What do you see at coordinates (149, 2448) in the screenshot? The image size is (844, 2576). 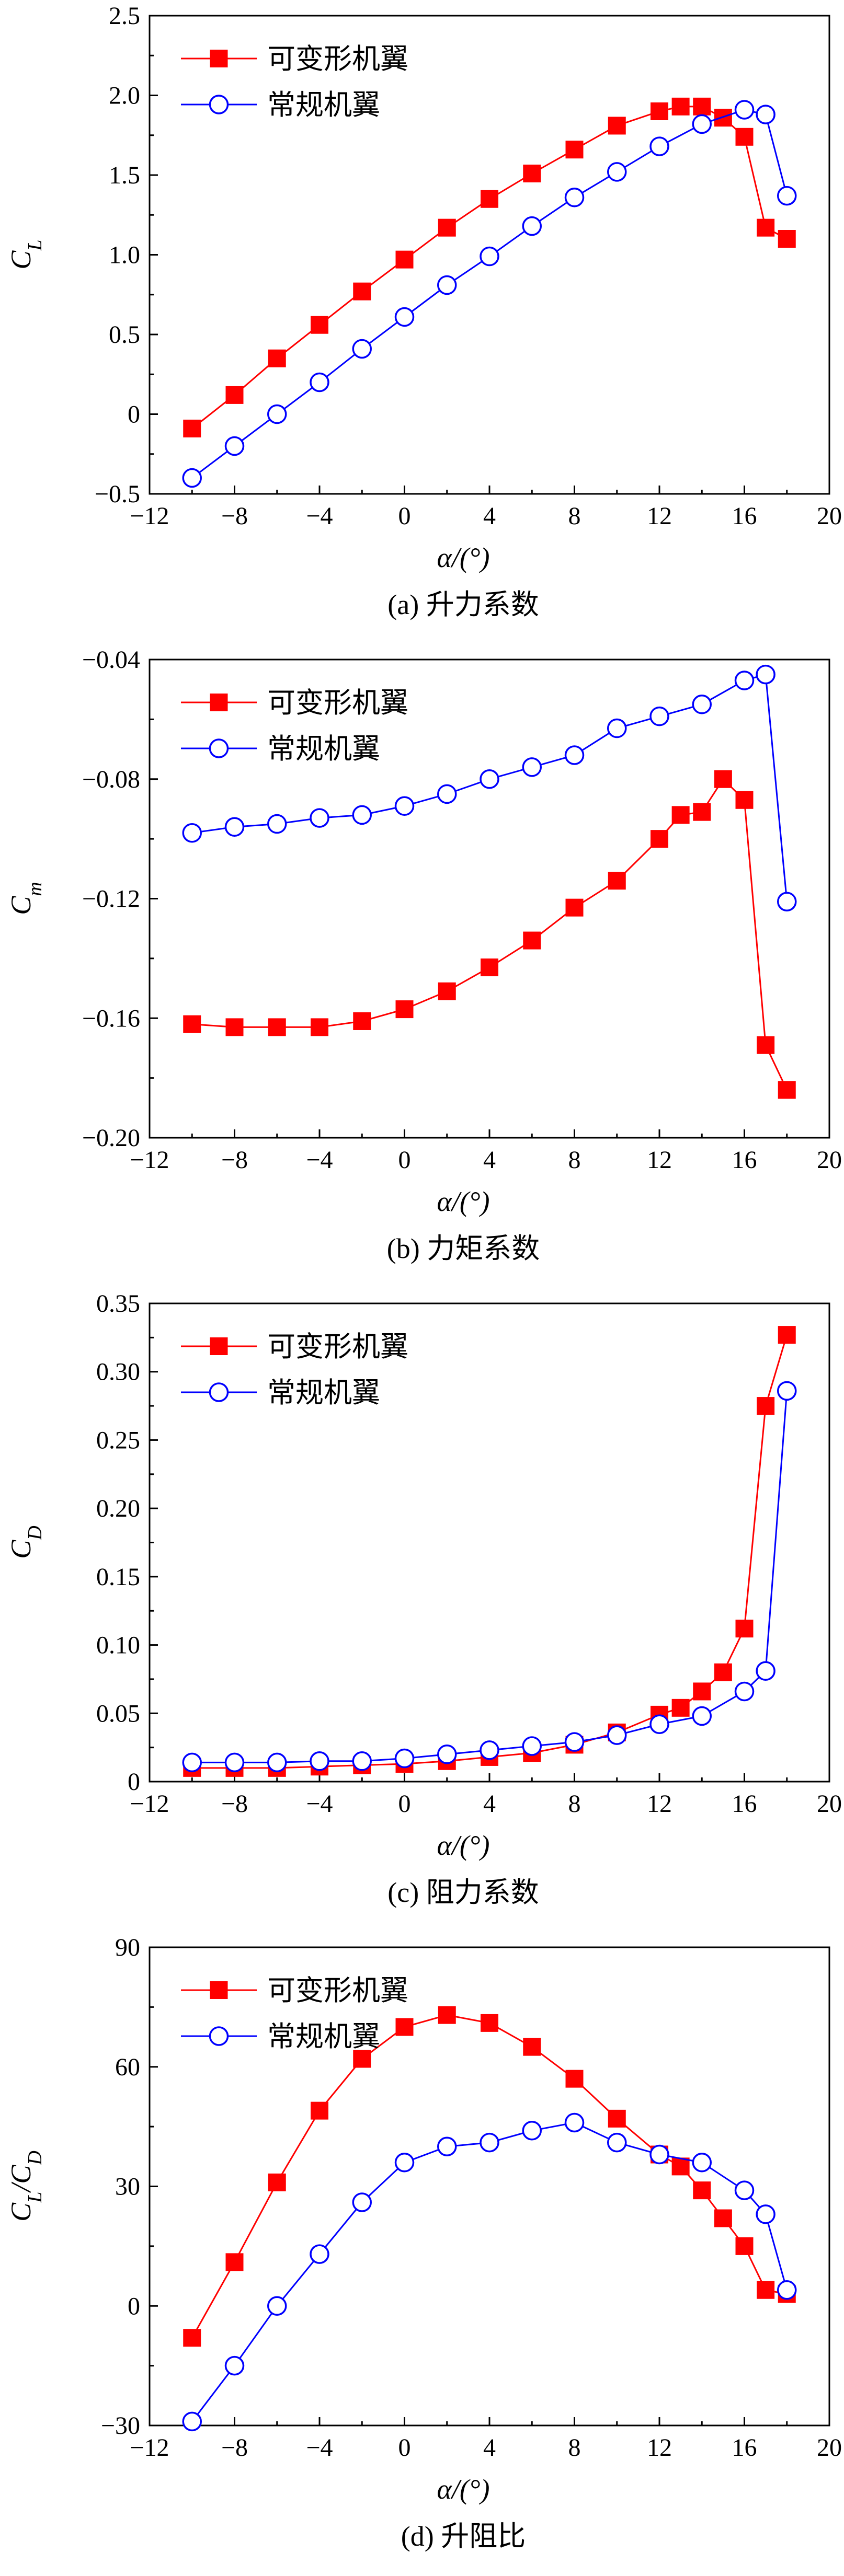 I see `x-tick-label: −12` at bounding box center [149, 2448].